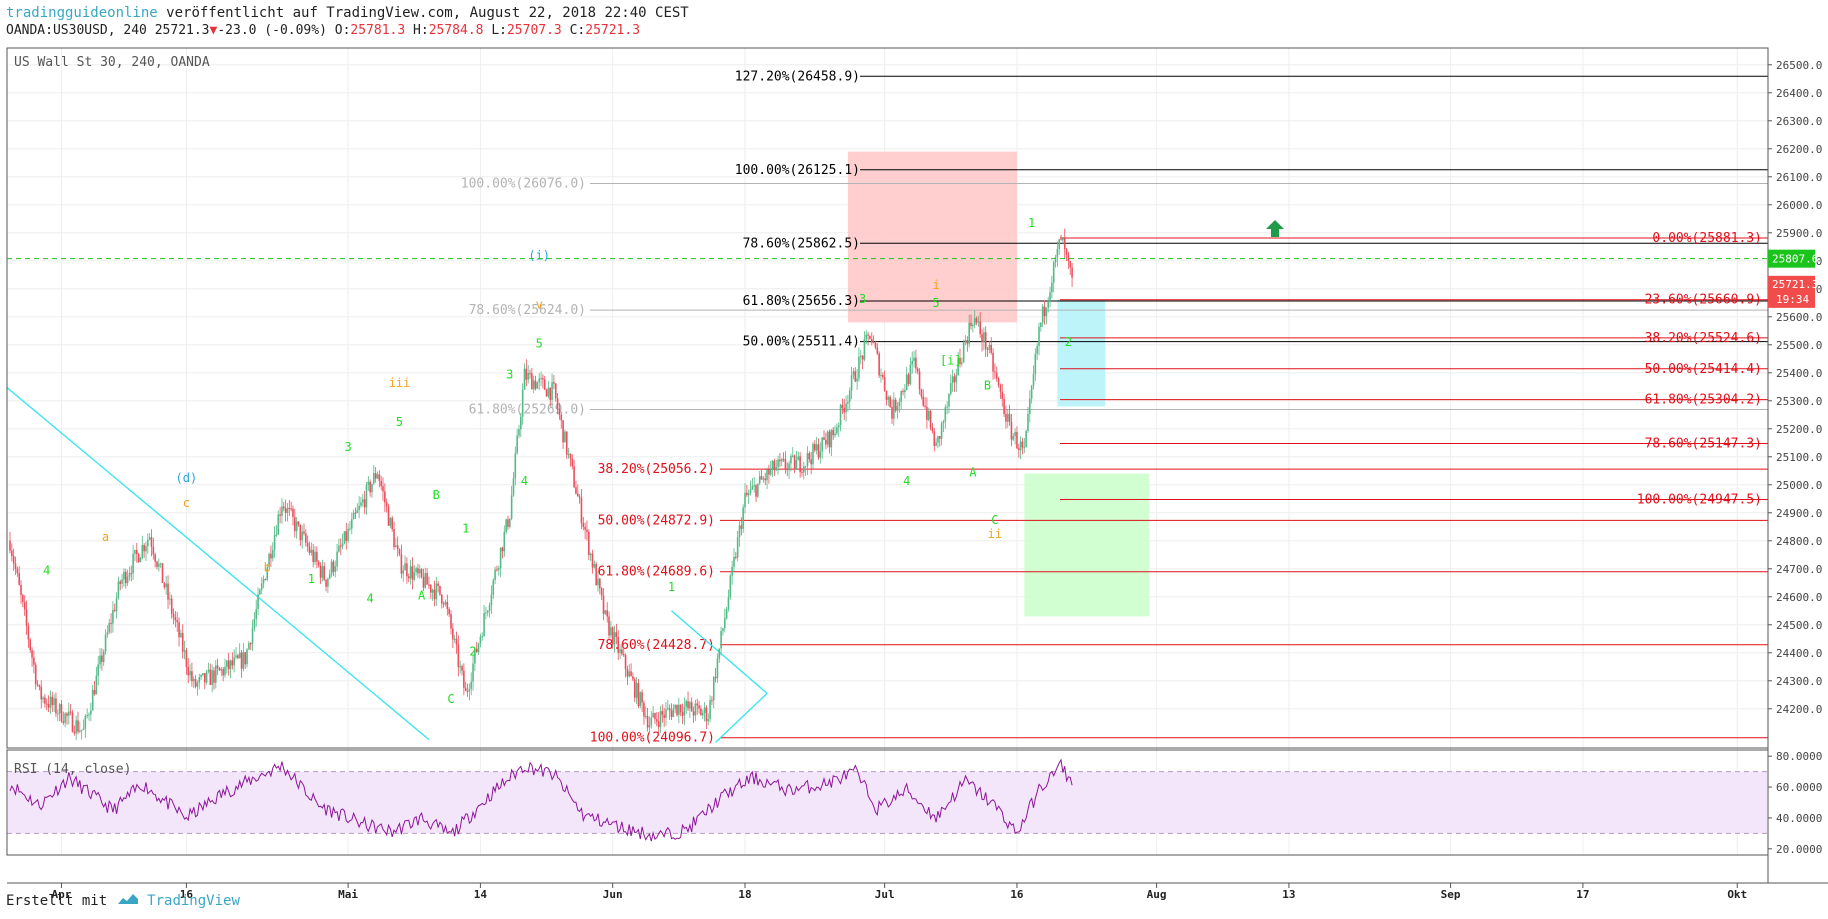 This screenshot has height=919, width=1828. I want to click on price-tick-label: 24600.0, so click(1799, 597).